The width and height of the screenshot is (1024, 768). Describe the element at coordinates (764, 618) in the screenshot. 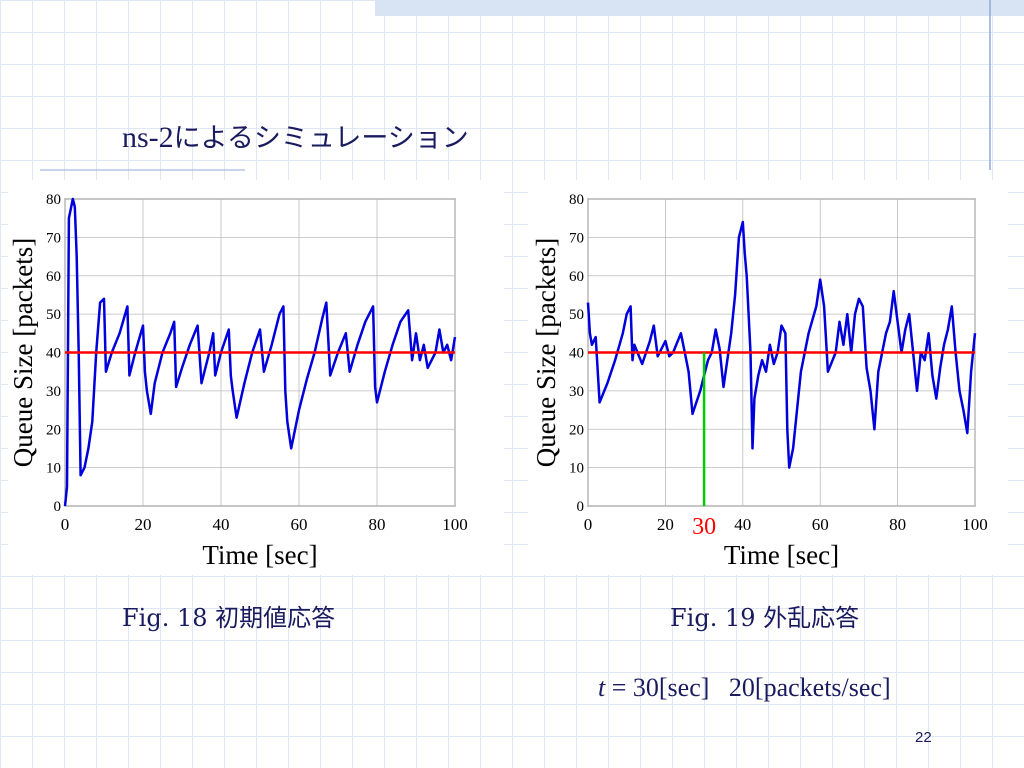

I see `caption: Fig. 19 外乱応答` at that location.